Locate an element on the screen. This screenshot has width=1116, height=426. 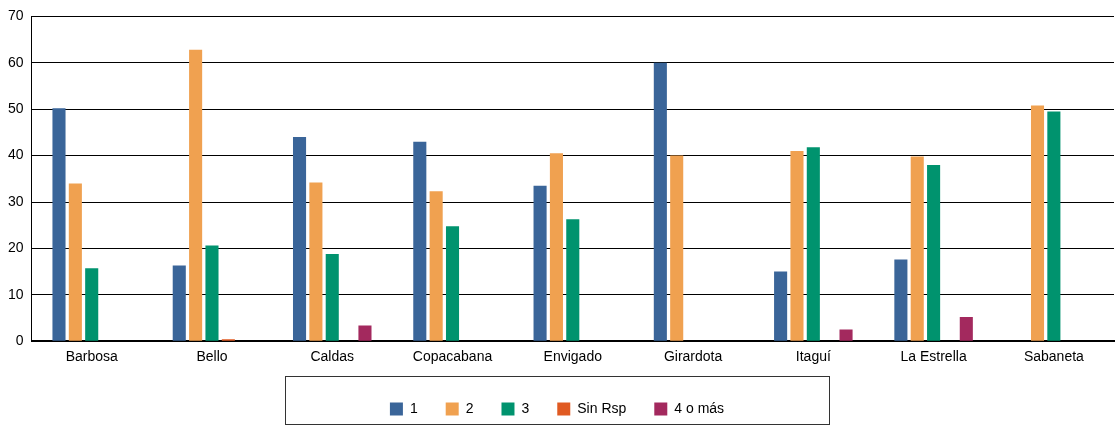
legend-label: 1 is located at coordinates (413, 407).